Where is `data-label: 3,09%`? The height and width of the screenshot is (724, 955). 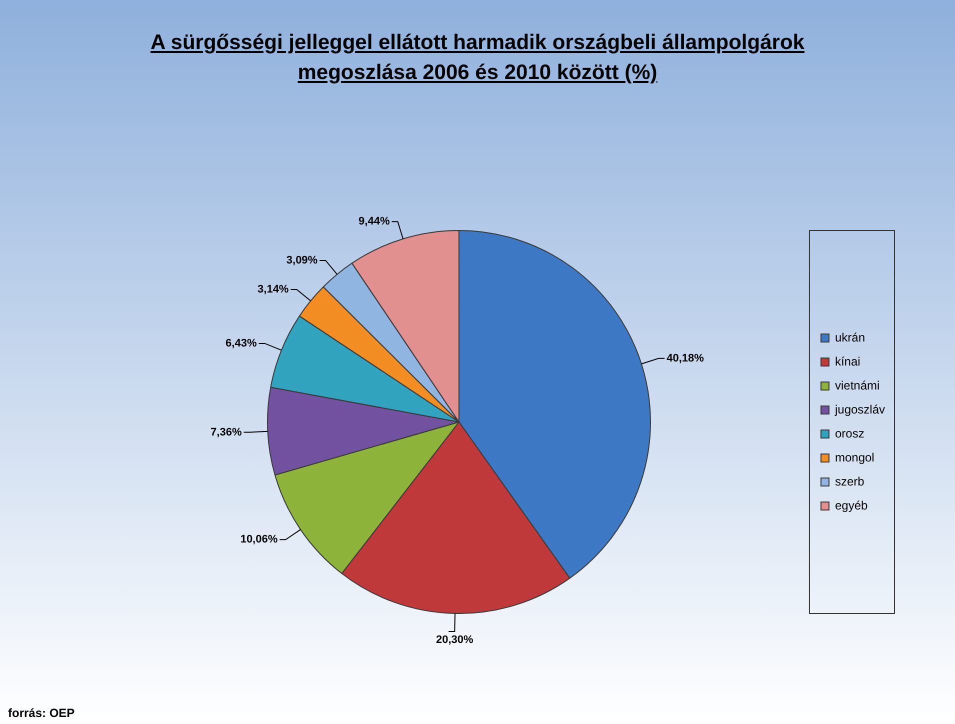
data-label: 3,09% is located at coordinates (302, 260).